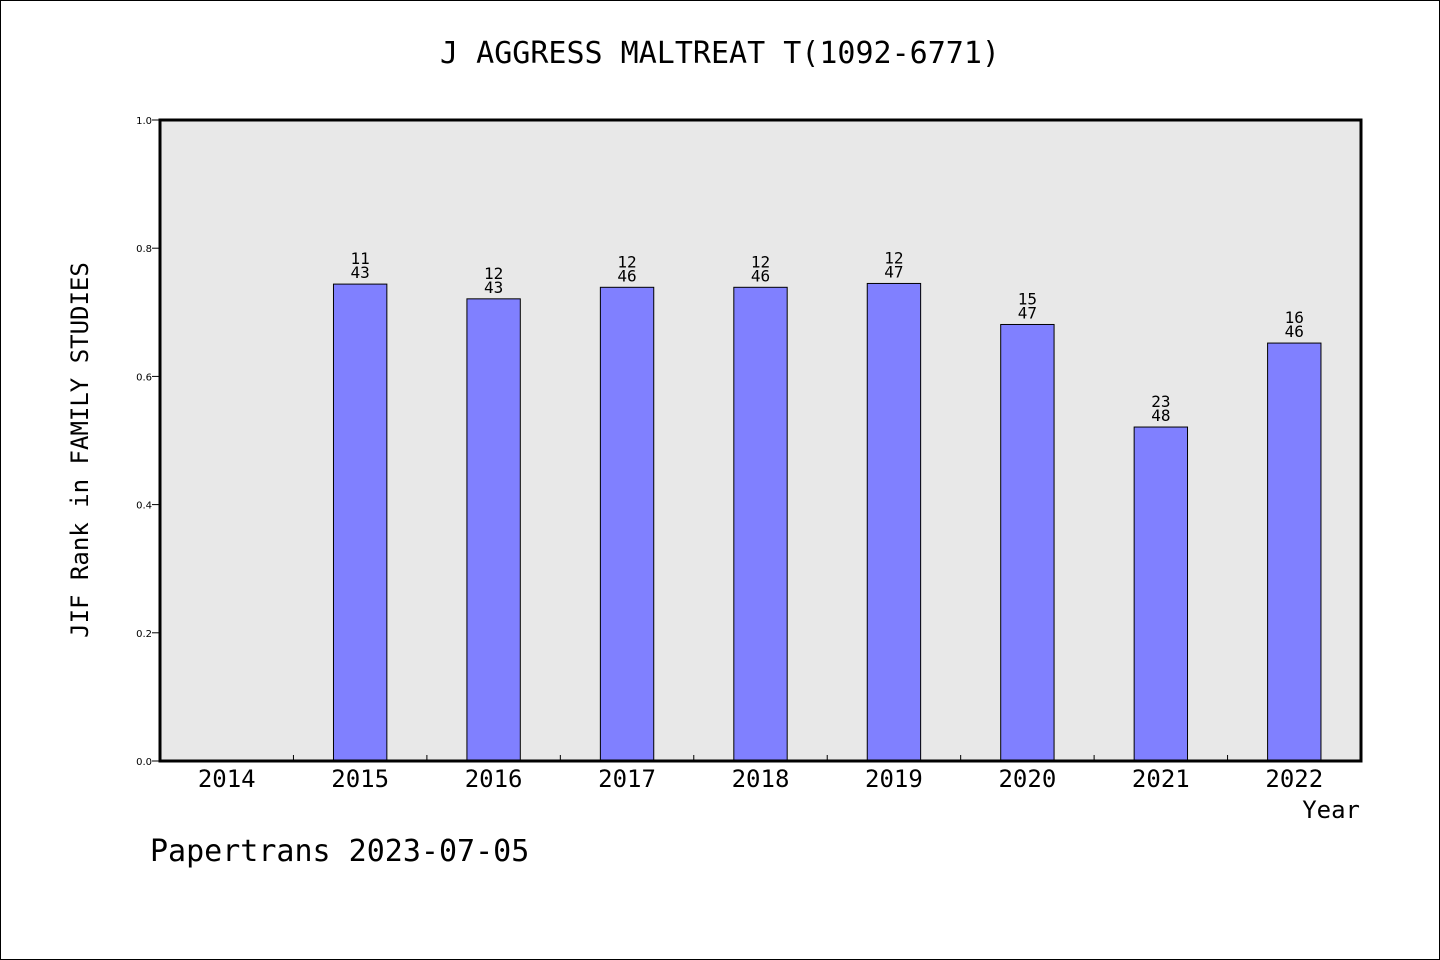 This screenshot has height=960, width=1440. I want to click on rank-label: 11, so click(360, 258).